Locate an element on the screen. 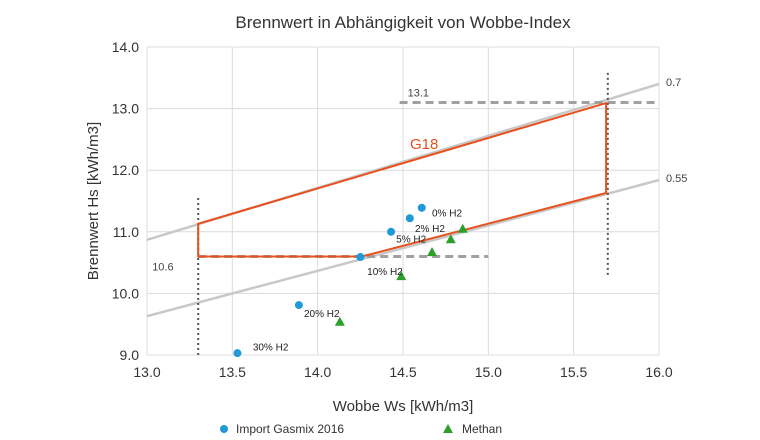 The height and width of the screenshot is (440, 760). x-tick-label: 13.0 is located at coordinates (146, 372).